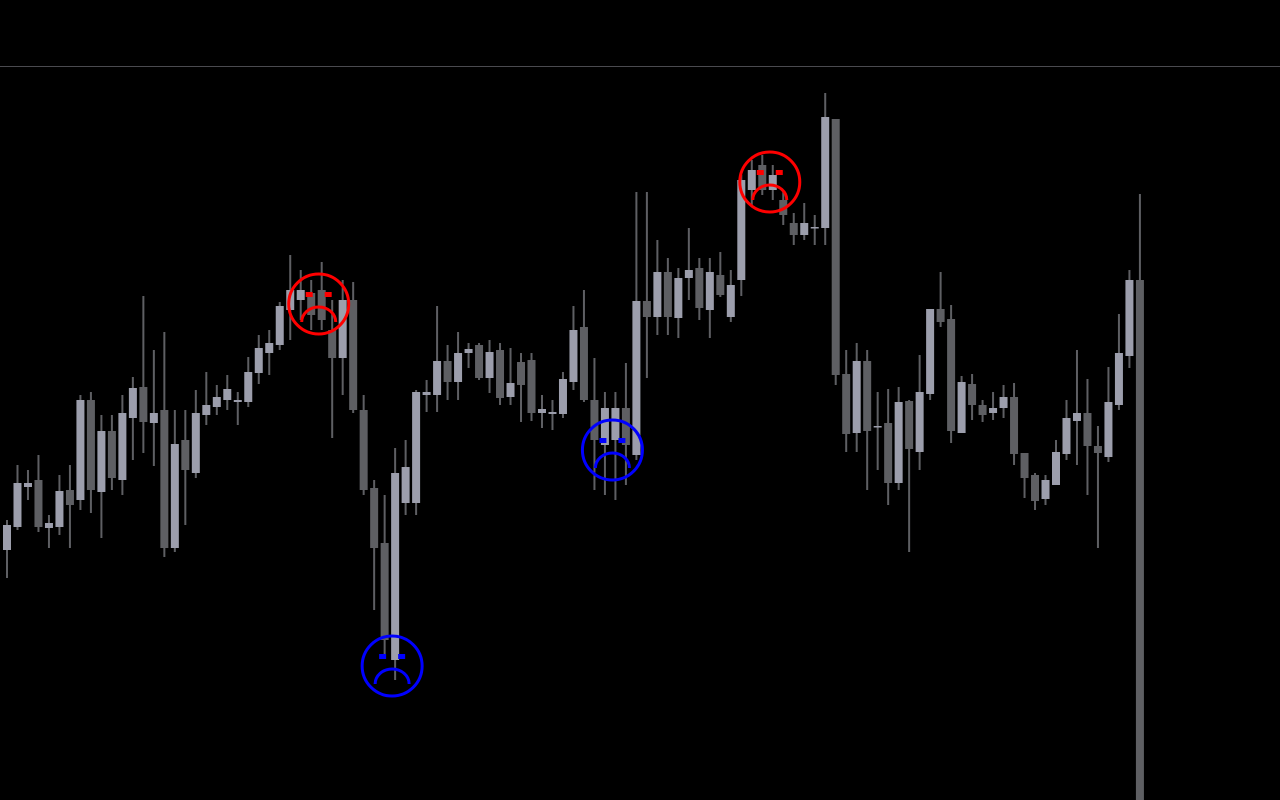 Image resolution: width=1280 pixels, height=800 pixels. I want to click on chart-top-separator, so click(640, 66).